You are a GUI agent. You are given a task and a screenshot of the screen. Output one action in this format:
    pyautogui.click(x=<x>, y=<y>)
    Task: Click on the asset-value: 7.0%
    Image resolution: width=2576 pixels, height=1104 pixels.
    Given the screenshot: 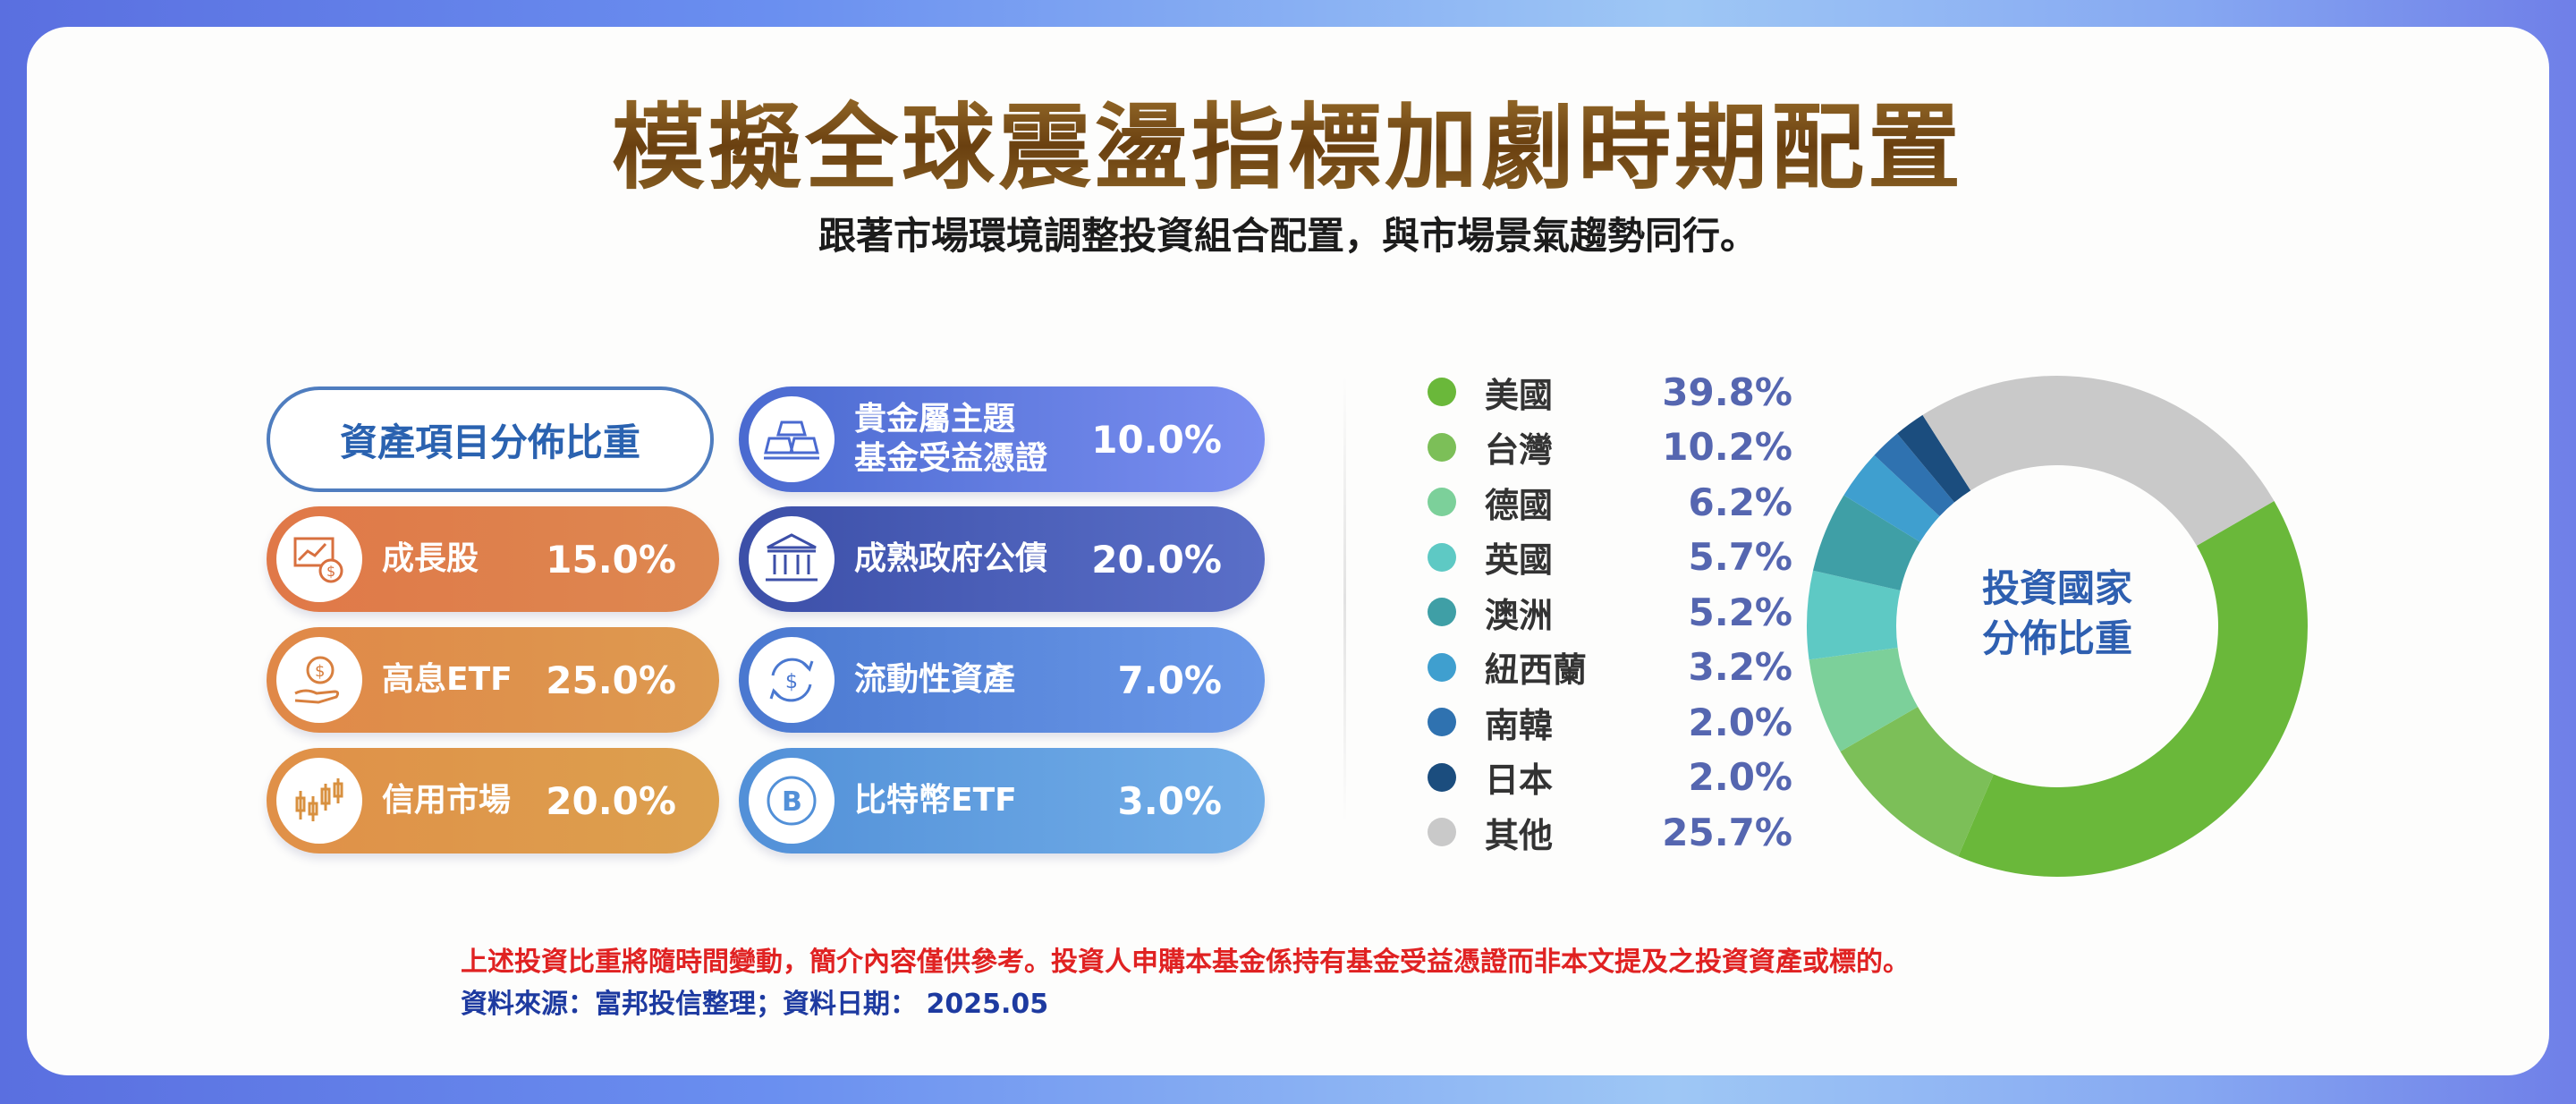 What is the action you would take?
    pyautogui.click(x=1169, y=680)
    